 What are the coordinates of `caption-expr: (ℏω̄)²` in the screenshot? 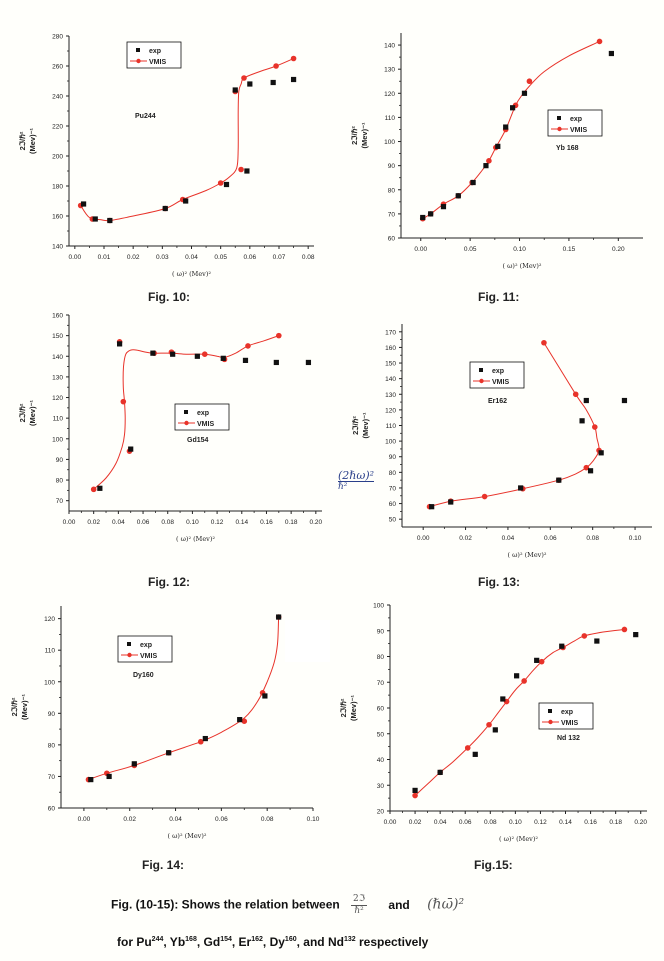 It's located at (446, 904).